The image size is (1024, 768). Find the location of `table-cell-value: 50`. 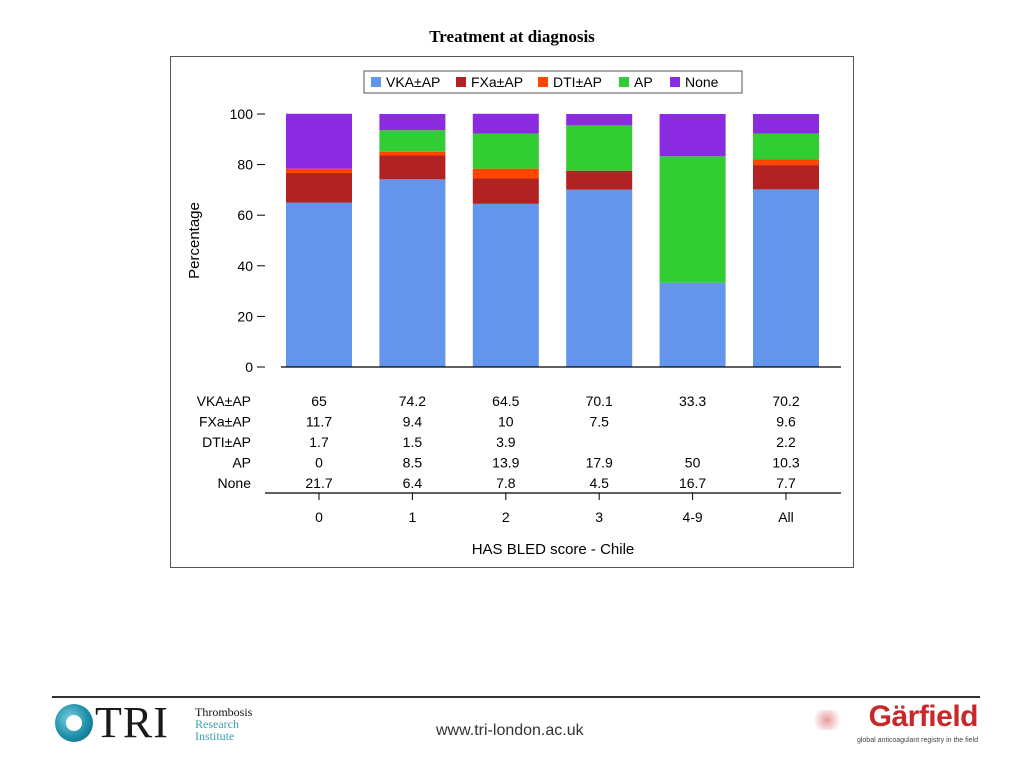

table-cell-value: 50 is located at coordinates (693, 463).